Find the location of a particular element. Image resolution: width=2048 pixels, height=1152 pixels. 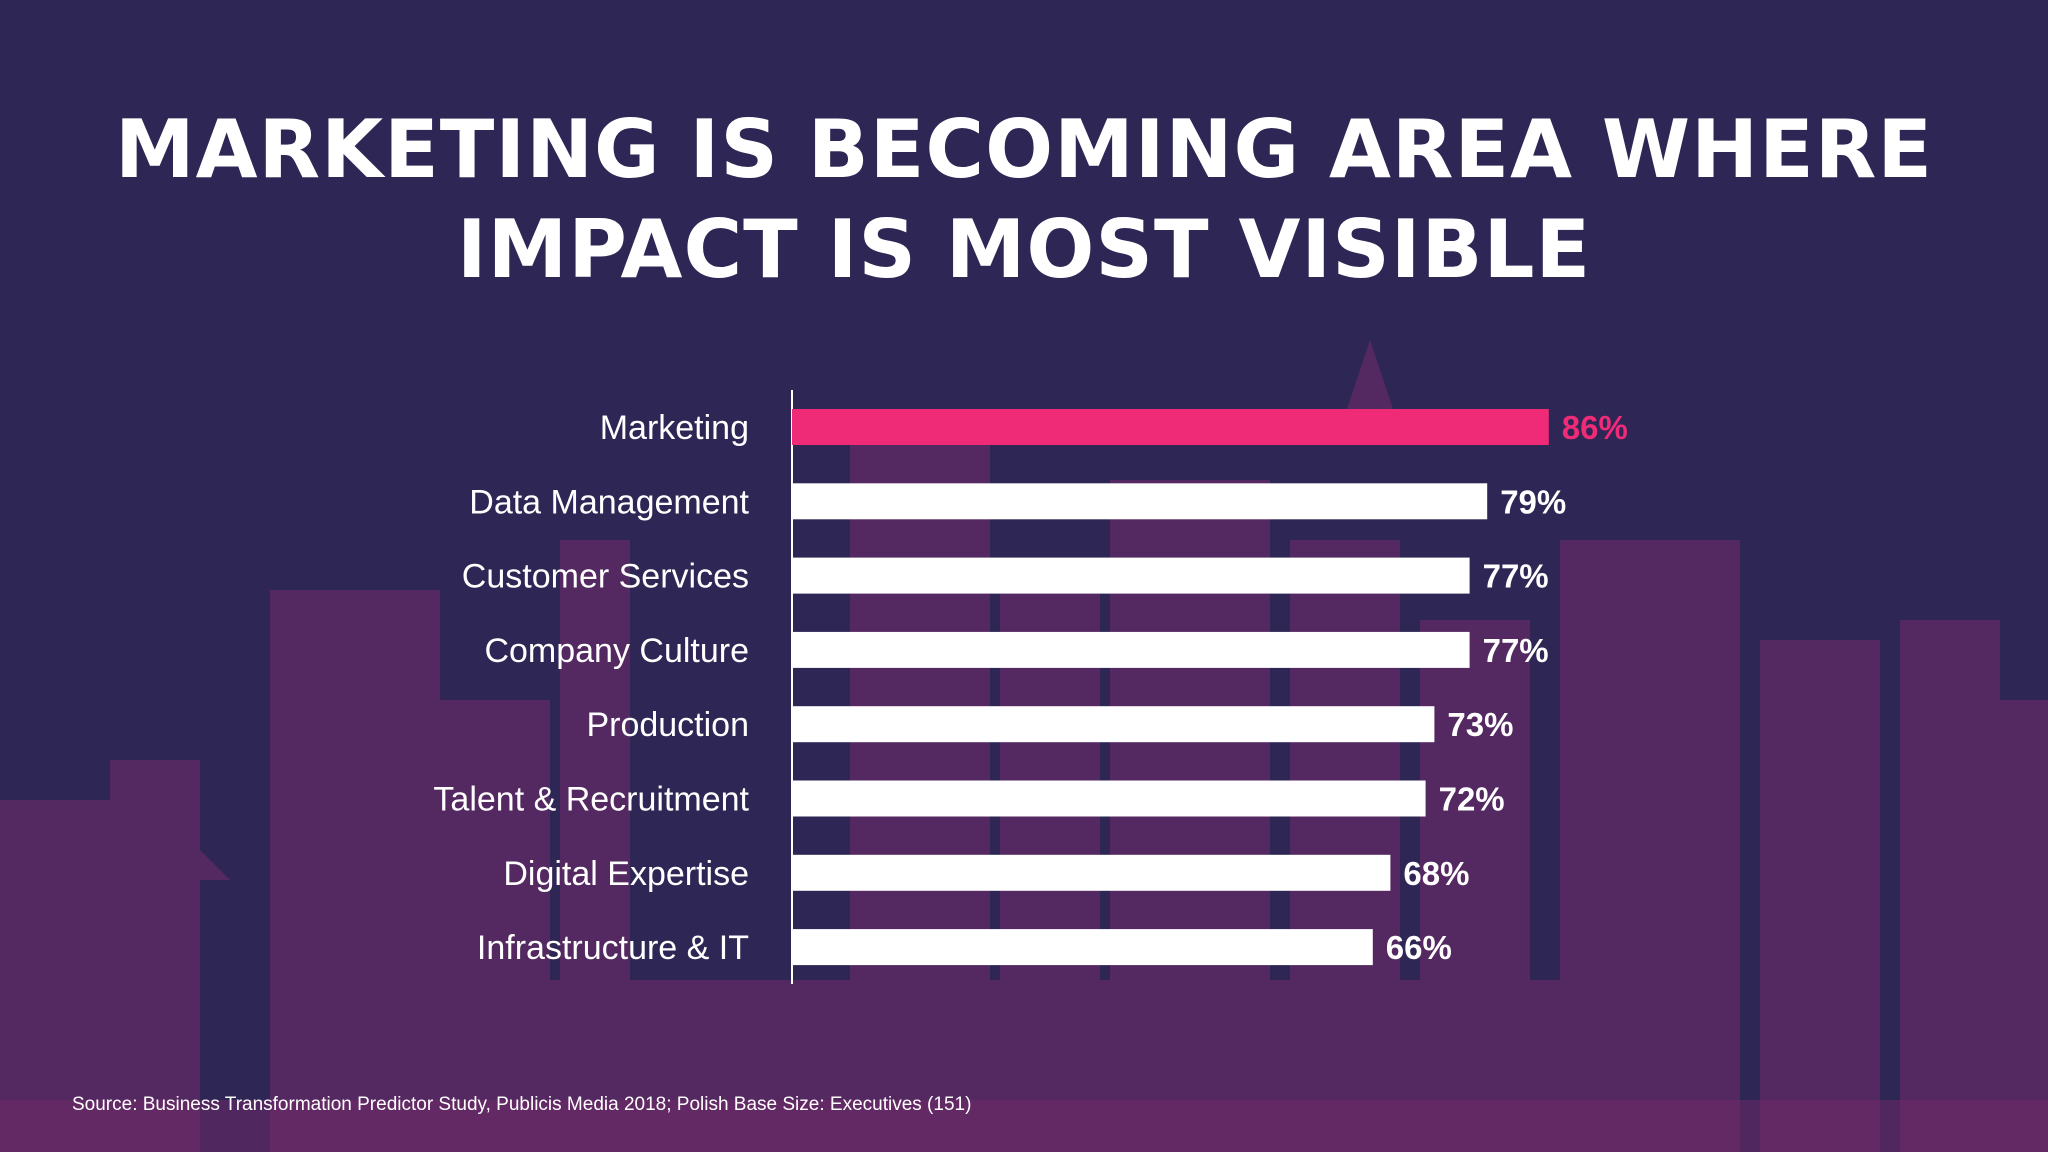

bar-digital-expertise is located at coordinates (1091, 872).